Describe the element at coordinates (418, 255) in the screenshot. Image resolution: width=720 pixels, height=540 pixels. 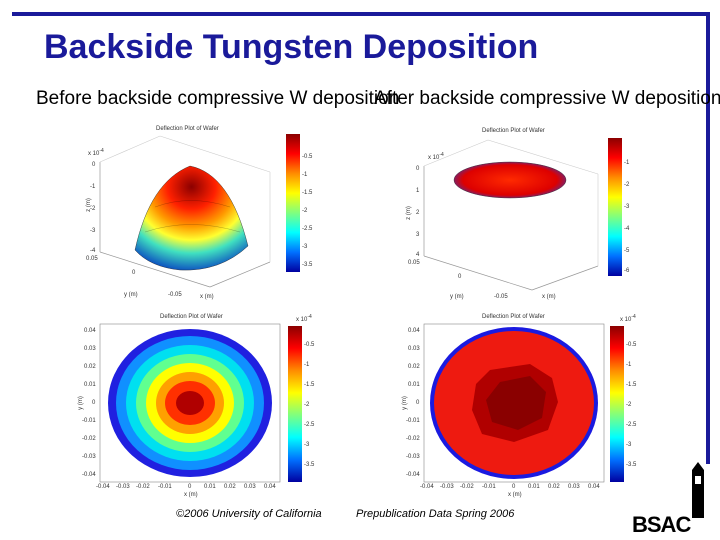
I see `z-tick: 4` at that location.